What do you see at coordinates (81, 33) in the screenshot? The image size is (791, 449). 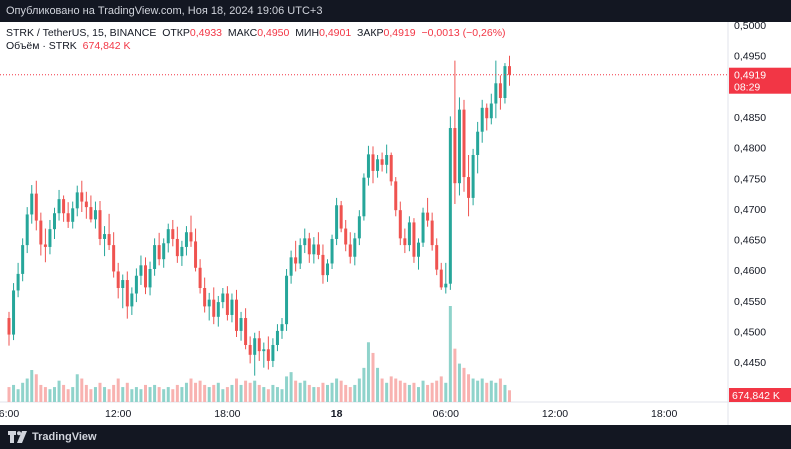 I see `symbol-title: STRK / TetherUS, 15, BINANCE` at bounding box center [81, 33].